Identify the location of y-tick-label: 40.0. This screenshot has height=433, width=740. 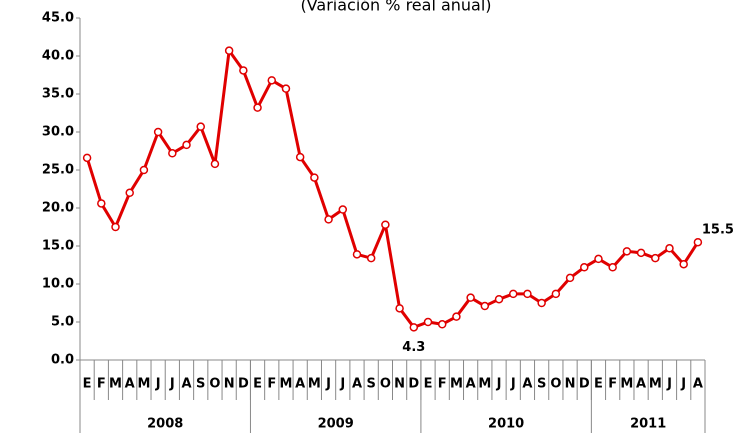
(58, 56).